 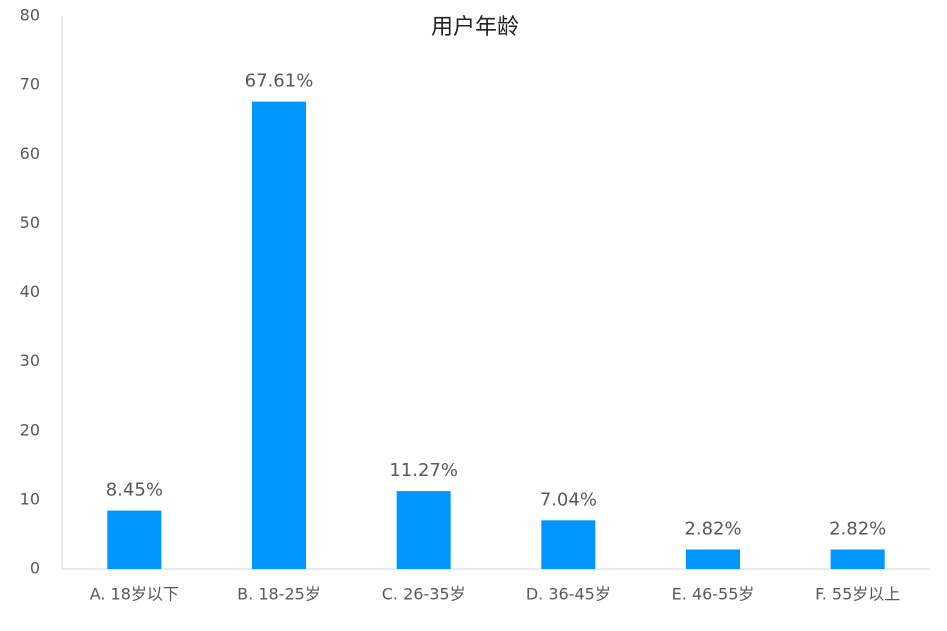 I want to click on data-label: 7.04%, so click(x=568, y=499).